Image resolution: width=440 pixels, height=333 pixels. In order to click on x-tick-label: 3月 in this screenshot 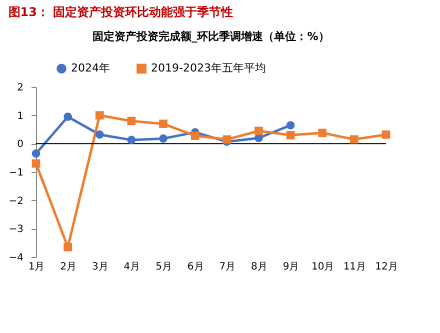, I will do `click(100, 267)`.